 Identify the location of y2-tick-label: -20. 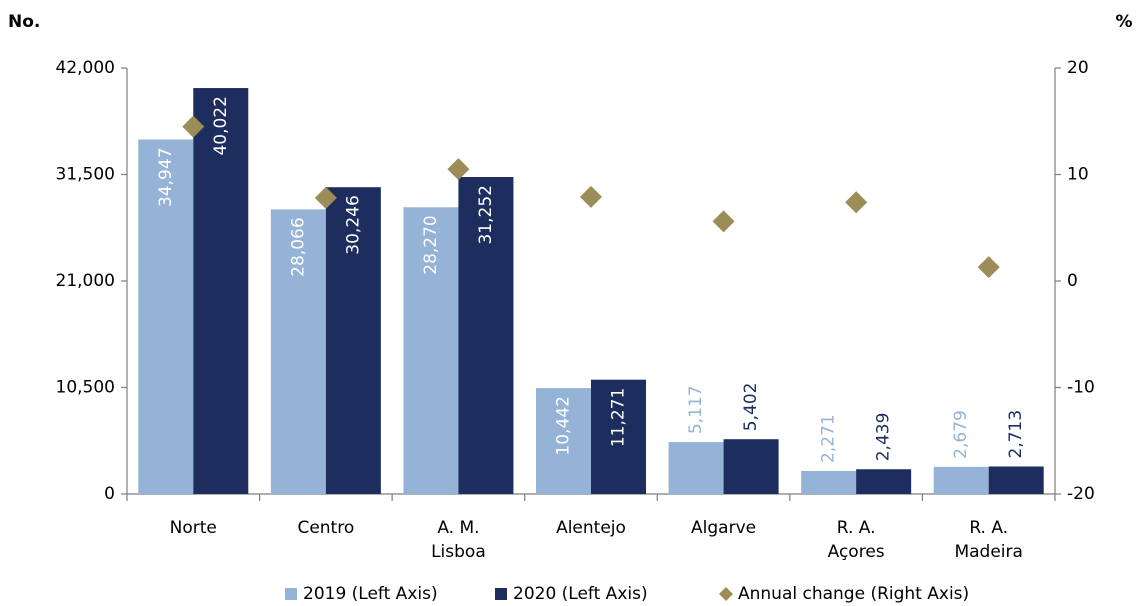
(1081, 494).